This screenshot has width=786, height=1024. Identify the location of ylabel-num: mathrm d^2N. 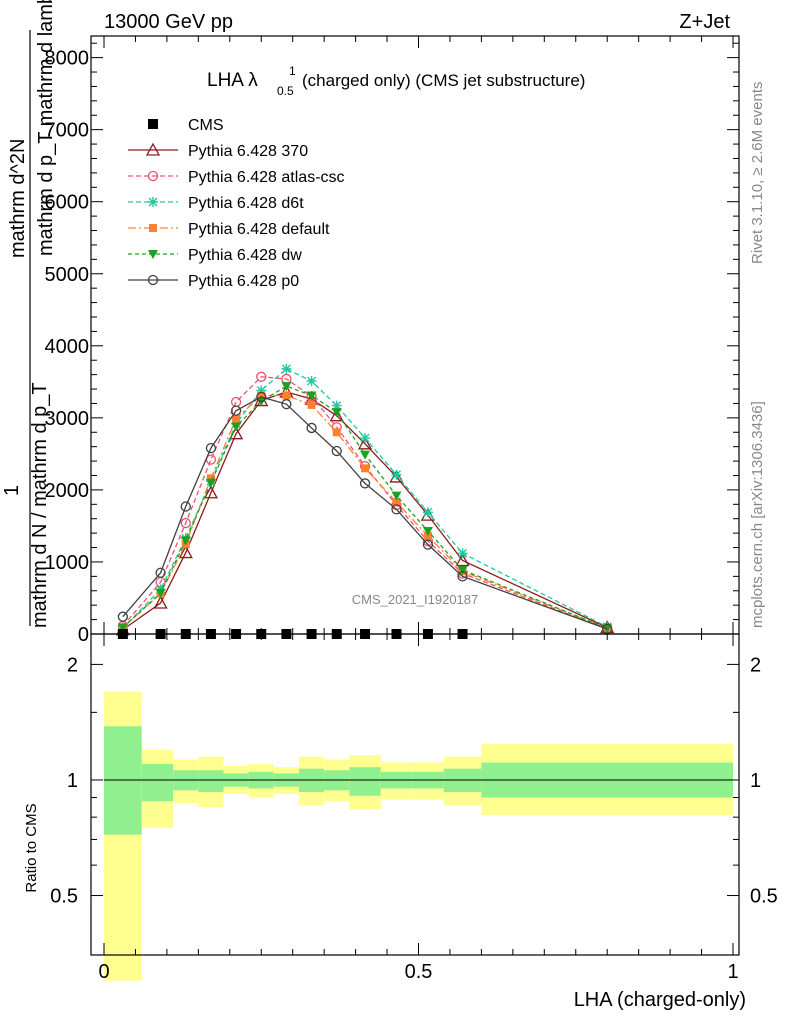
(18, 198).